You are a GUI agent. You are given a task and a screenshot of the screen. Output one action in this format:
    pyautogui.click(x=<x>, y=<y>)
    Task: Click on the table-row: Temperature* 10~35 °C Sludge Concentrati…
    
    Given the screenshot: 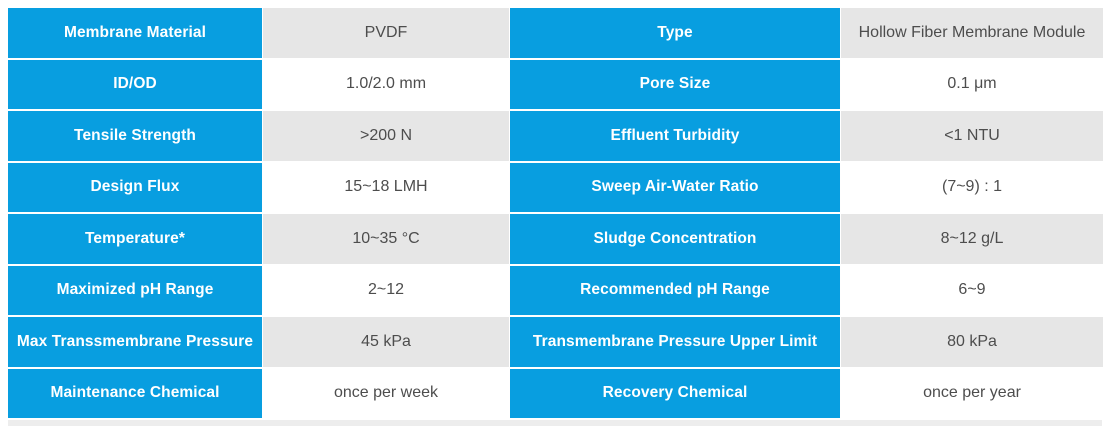 What is the action you would take?
    pyautogui.click(x=555, y=239)
    